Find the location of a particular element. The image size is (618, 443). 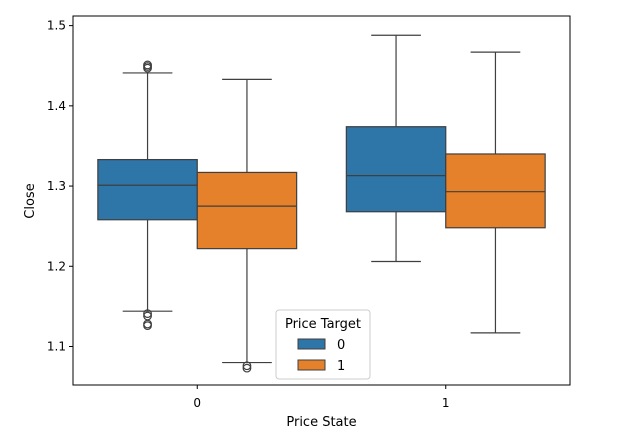

box-s0-c0 is located at coordinates (147, 195).